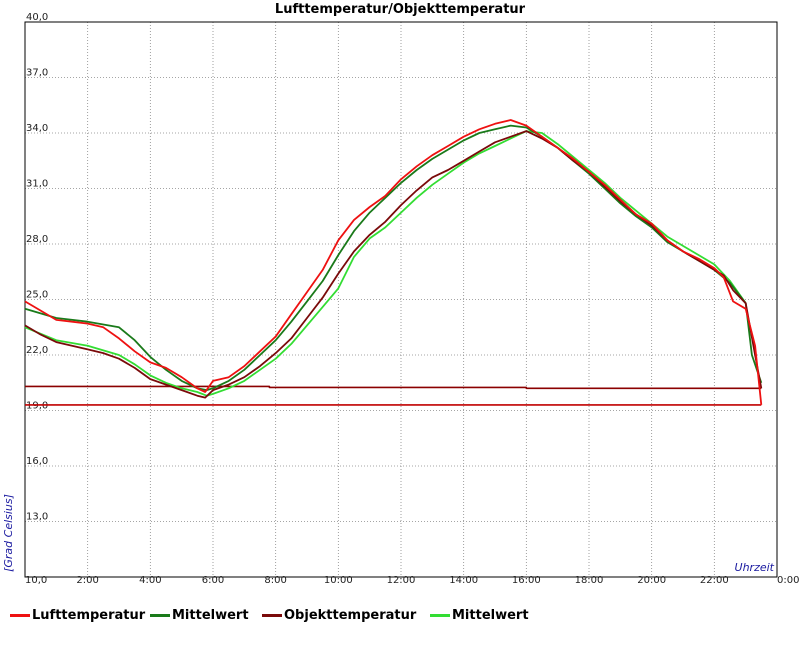 This screenshot has width=800, height=650. Describe the element at coordinates (37, 73) in the screenshot. I see `y-tick-label: 37,0` at that location.